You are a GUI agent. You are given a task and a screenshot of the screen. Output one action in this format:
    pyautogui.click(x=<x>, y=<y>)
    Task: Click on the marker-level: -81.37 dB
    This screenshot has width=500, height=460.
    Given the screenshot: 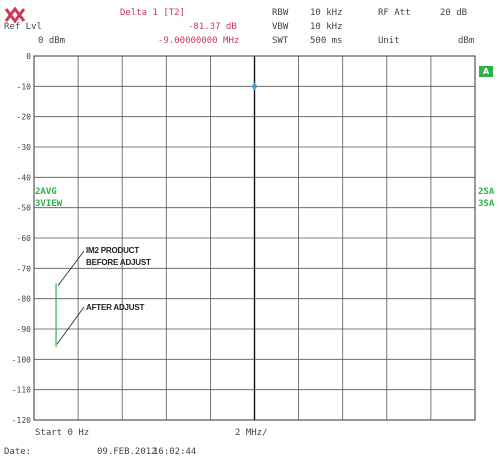 What is the action you would take?
    pyautogui.click(x=212, y=27)
    